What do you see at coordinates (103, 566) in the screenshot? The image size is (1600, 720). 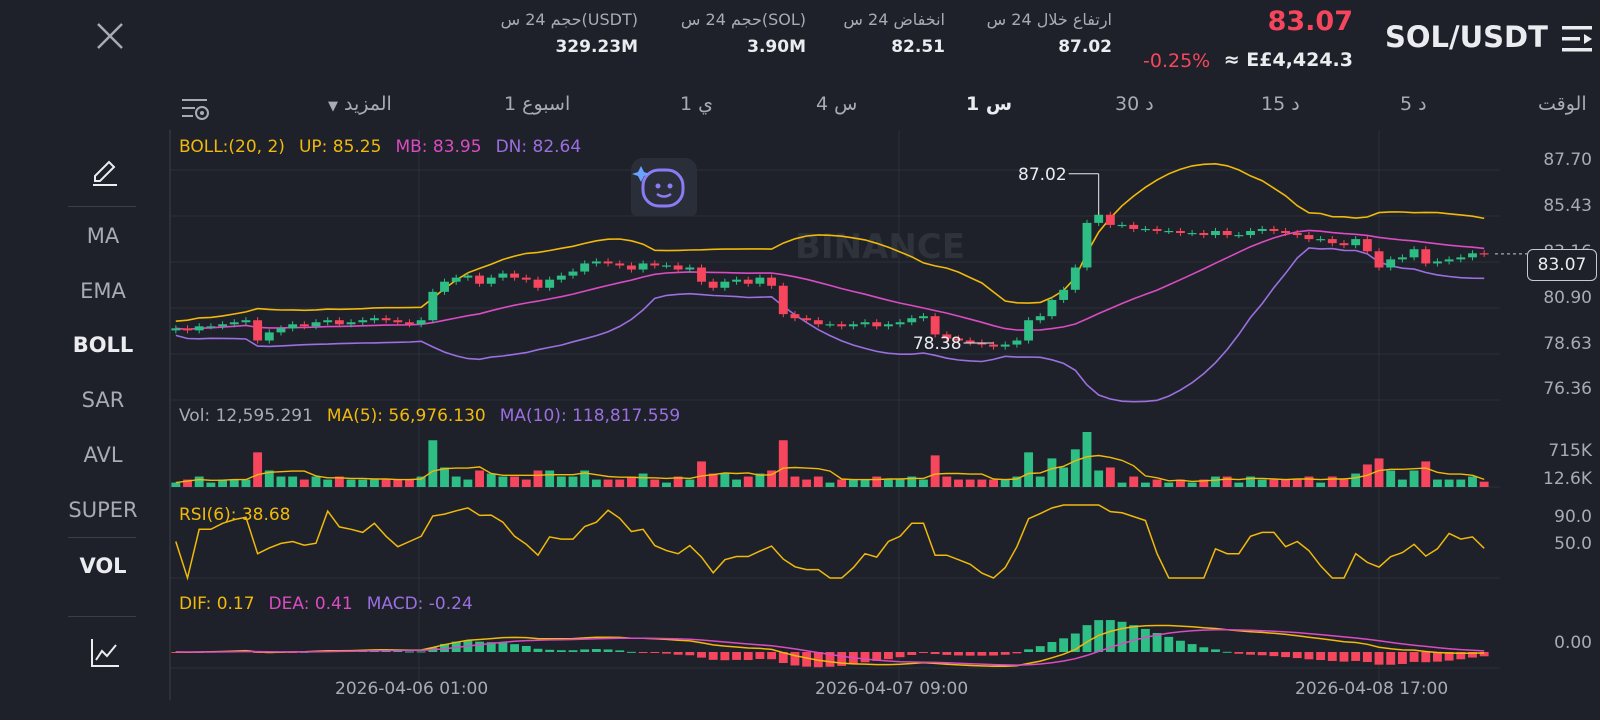 I see `indicator-vol: VOL` at bounding box center [103, 566].